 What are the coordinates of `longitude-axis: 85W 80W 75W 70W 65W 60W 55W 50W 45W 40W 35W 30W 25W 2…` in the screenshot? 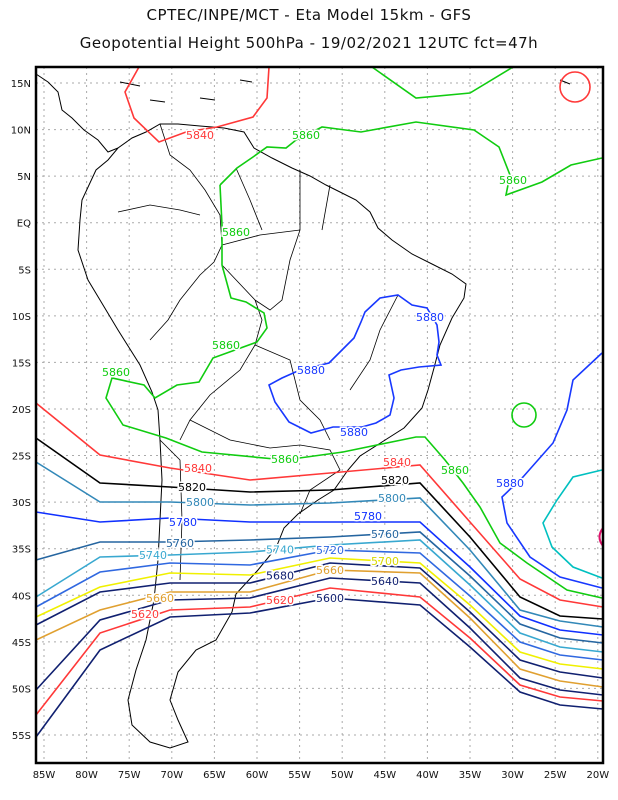 It's located at (321, 775).